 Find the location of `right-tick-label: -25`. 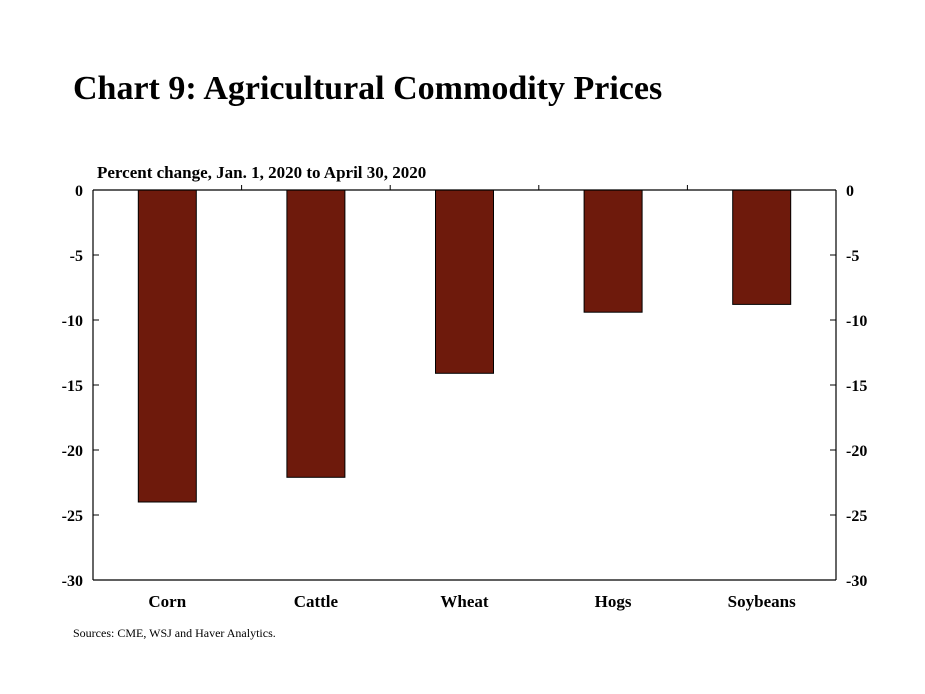

right-tick-label: -25 is located at coordinates (856, 516).